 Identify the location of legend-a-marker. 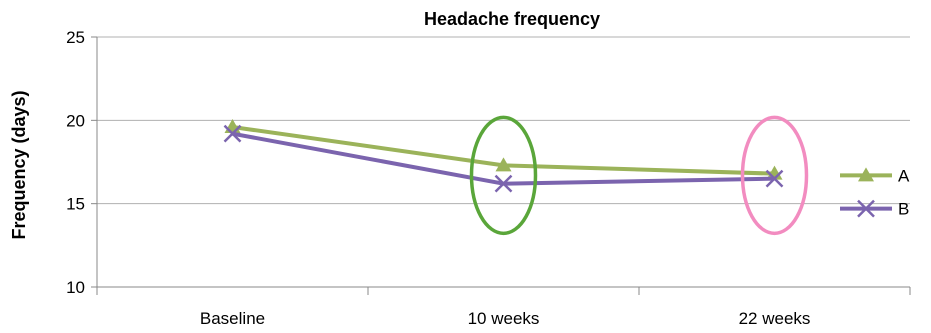
(866, 174).